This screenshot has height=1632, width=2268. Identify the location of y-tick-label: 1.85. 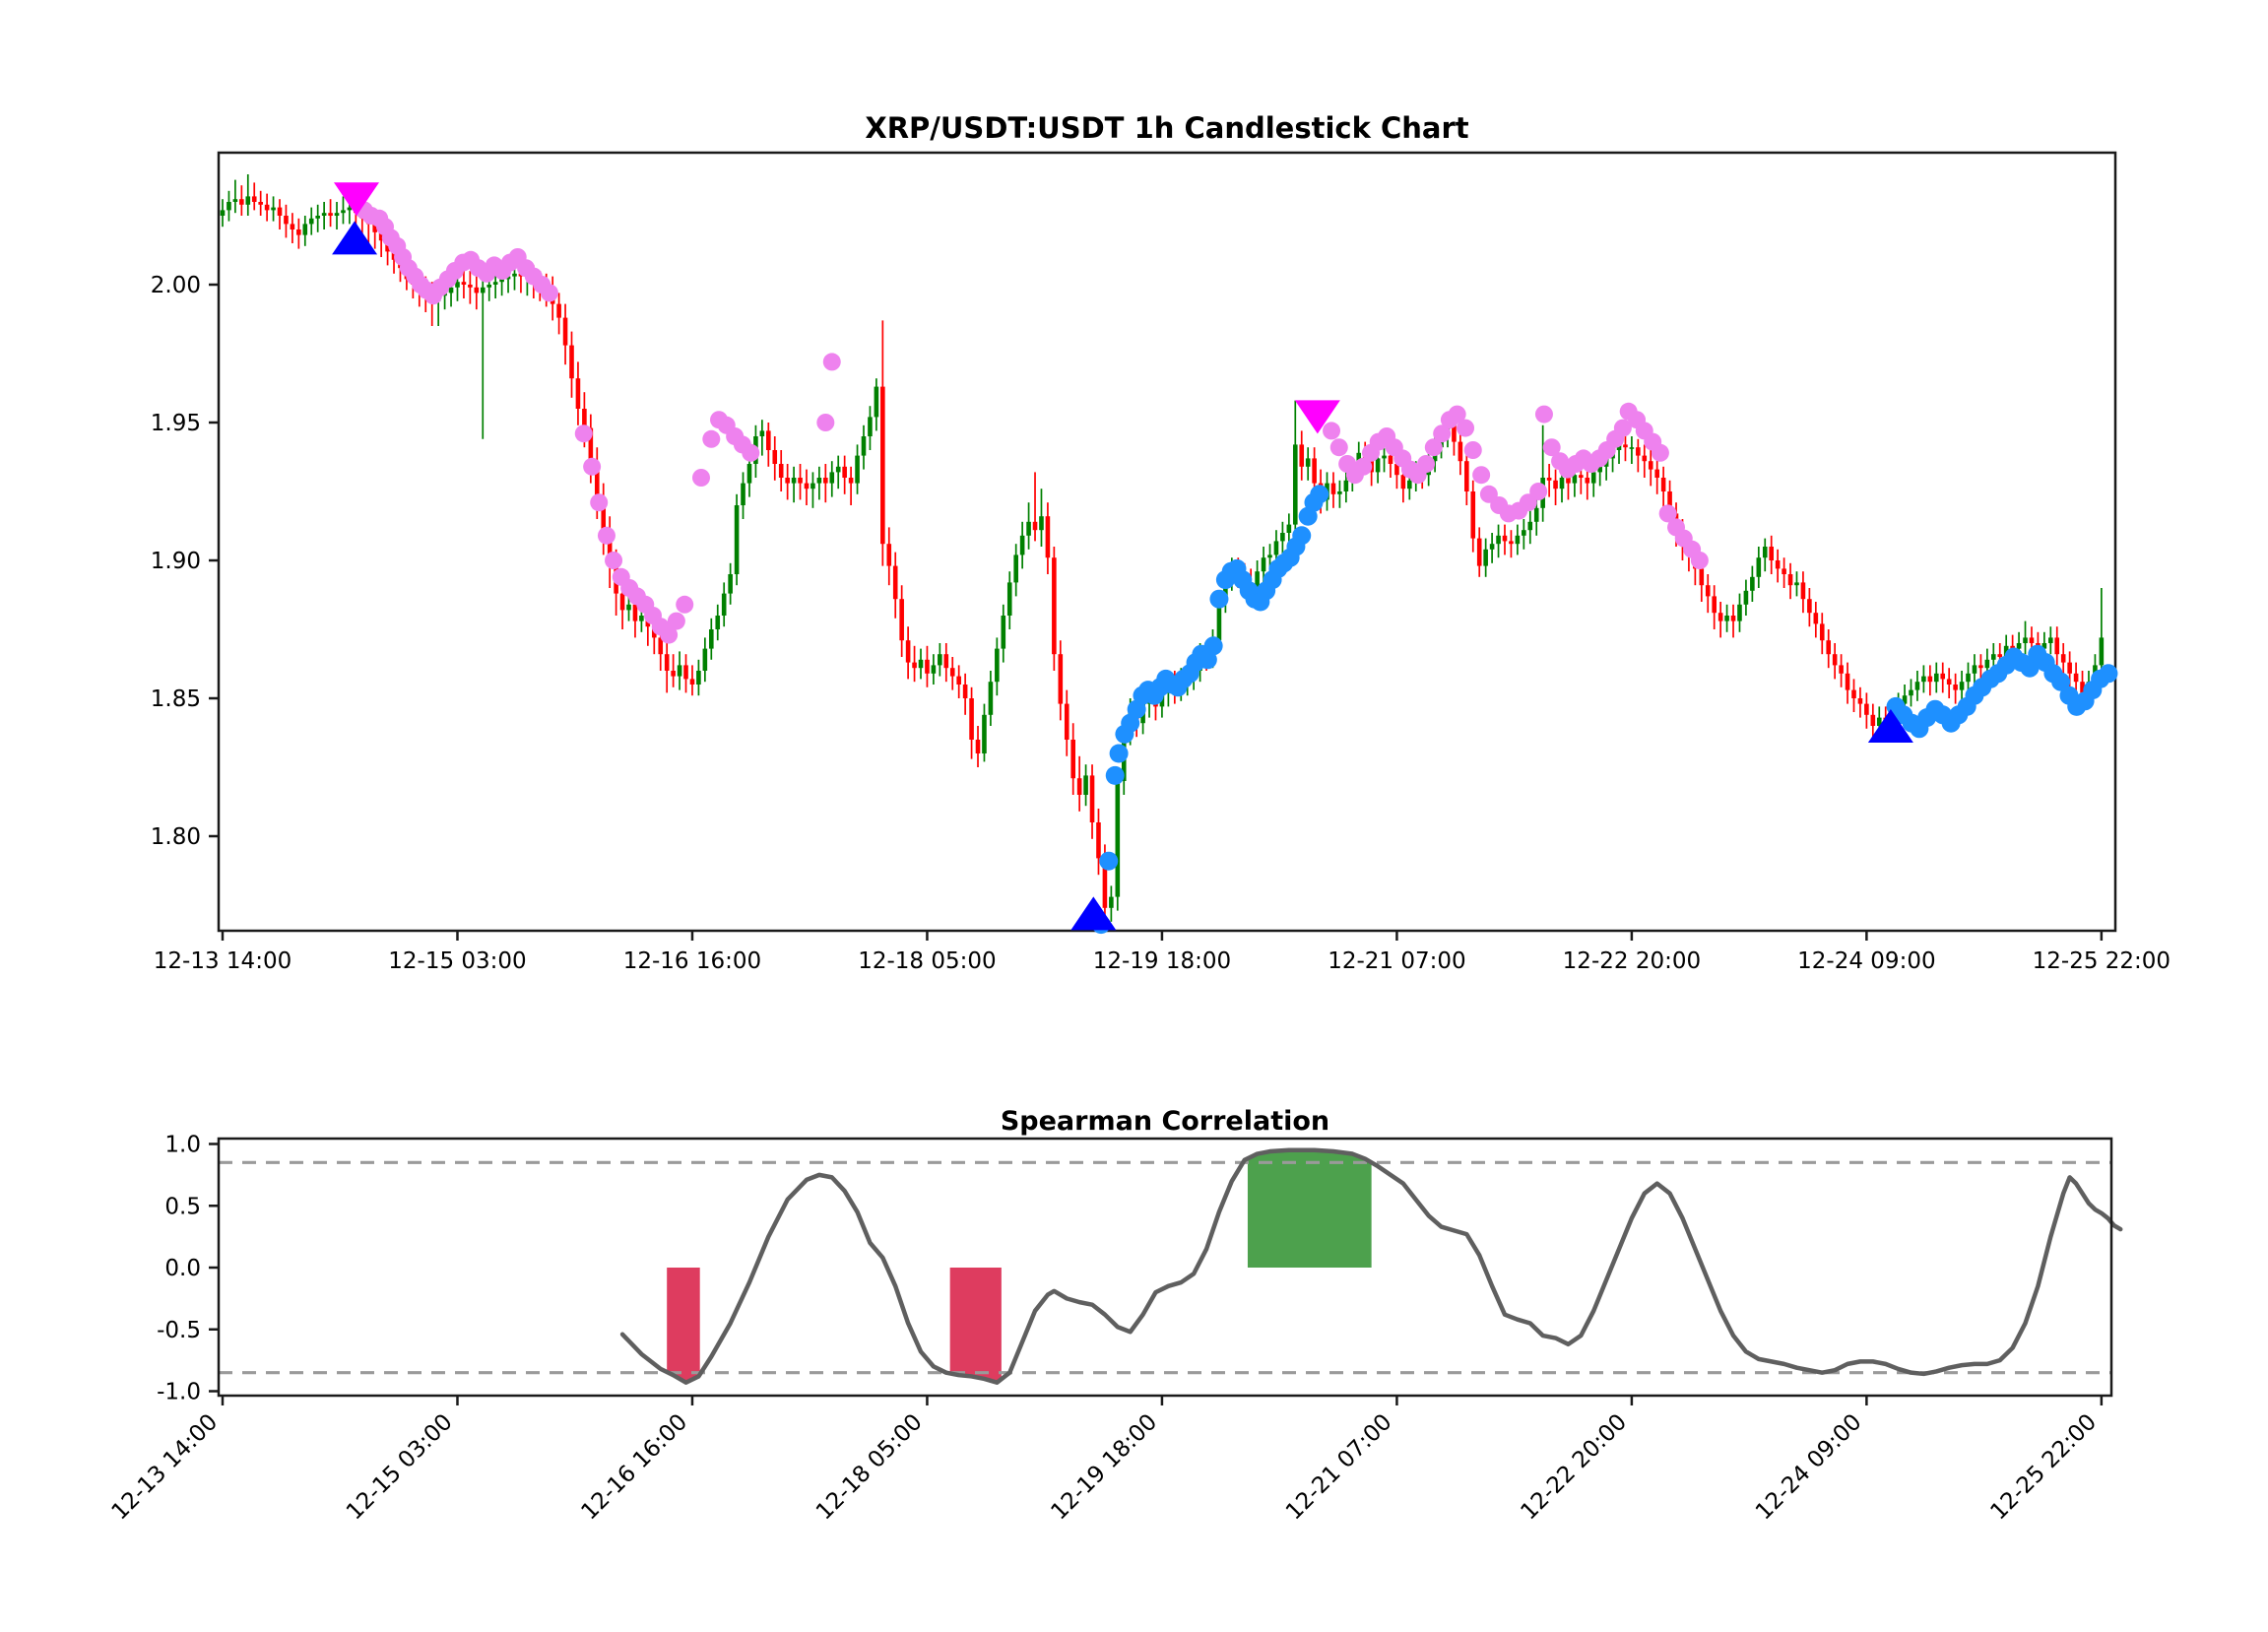
(176, 699).